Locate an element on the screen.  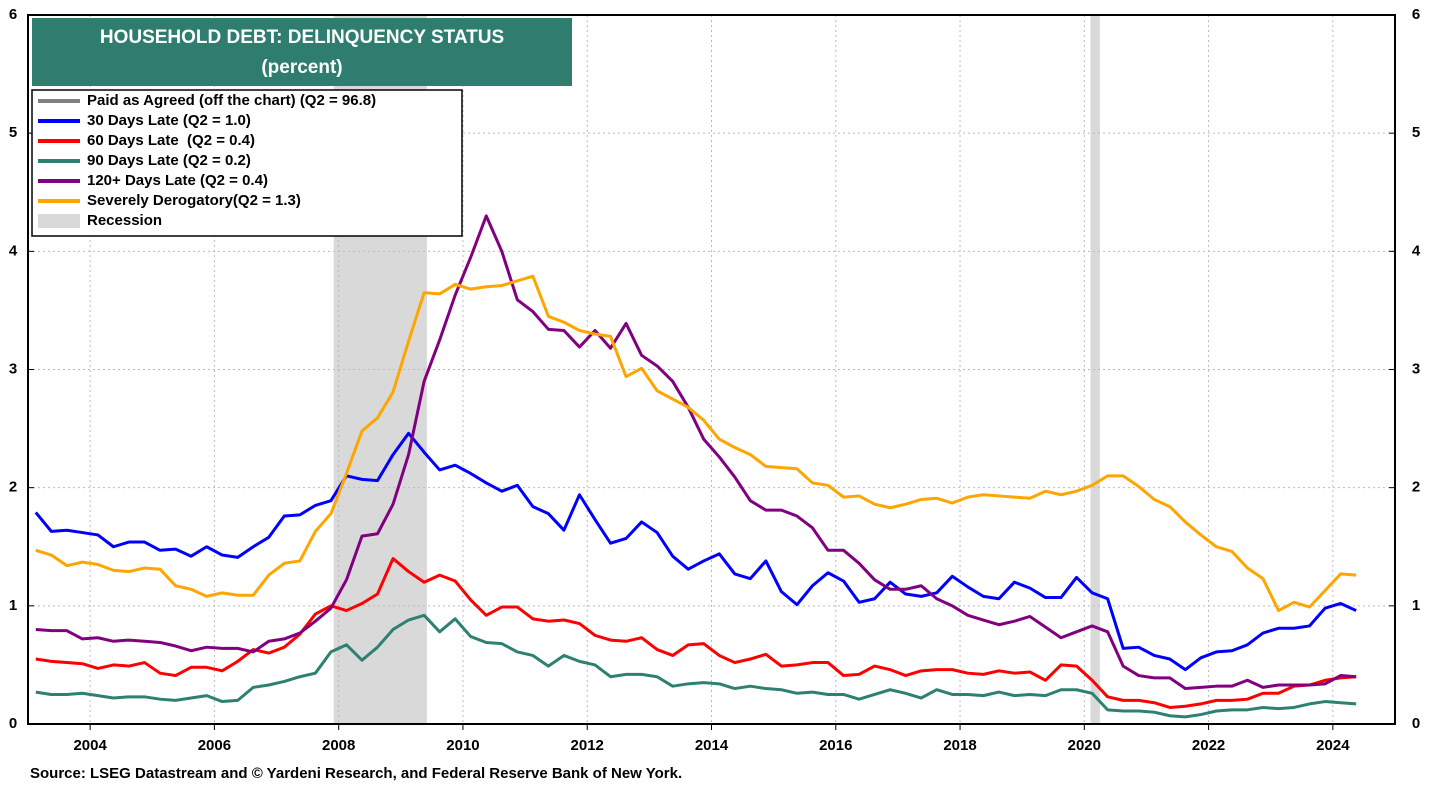
x-tick-label: 2010 is located at coordinates (462, 745).